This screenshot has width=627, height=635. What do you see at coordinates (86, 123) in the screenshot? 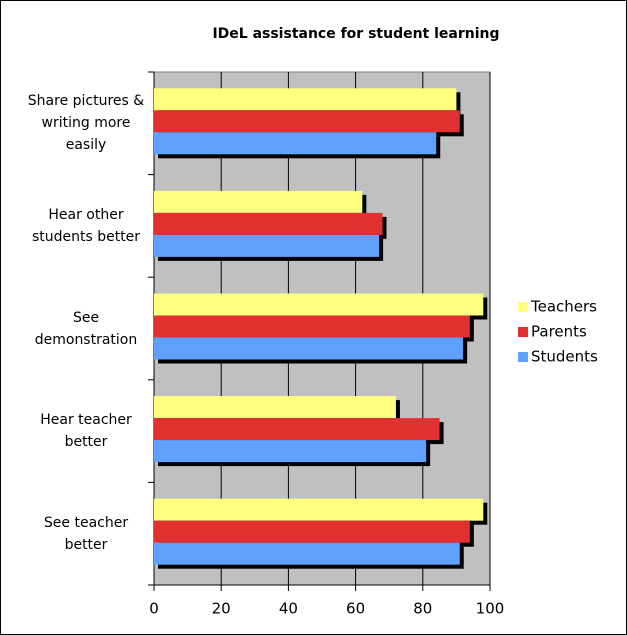
I see `y-tick-label: Share pictures & writing more easily` at bounding box center [86, 123].